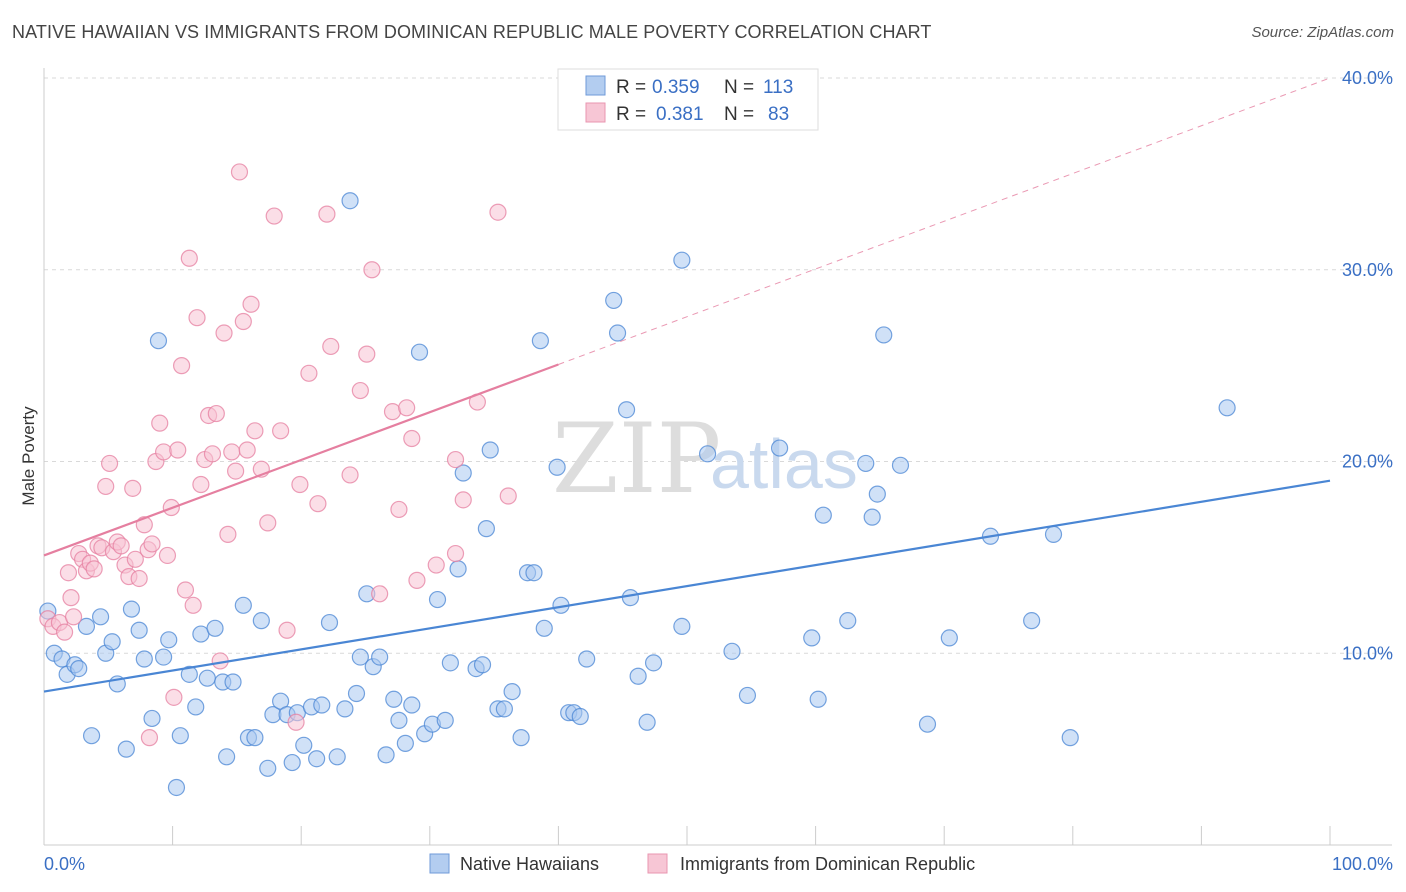  What do you see at coordinates (64, 864) in the screenshot?
I see `x-tick-label-0: 0.0%` at bounding box center [64, 864].